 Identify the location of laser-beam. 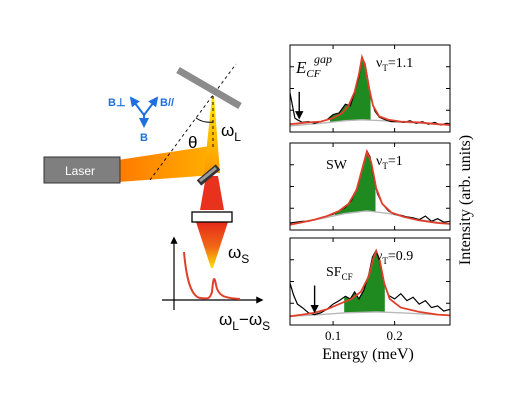
(166, 164).